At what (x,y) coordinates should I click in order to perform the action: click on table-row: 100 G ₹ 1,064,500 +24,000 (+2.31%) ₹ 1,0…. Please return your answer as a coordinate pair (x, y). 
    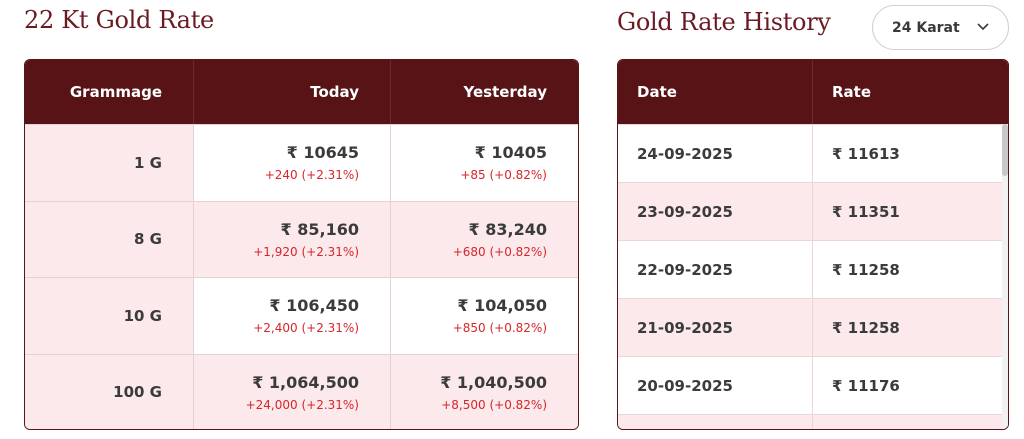
    Looking at the image, I should click on (301, 391).